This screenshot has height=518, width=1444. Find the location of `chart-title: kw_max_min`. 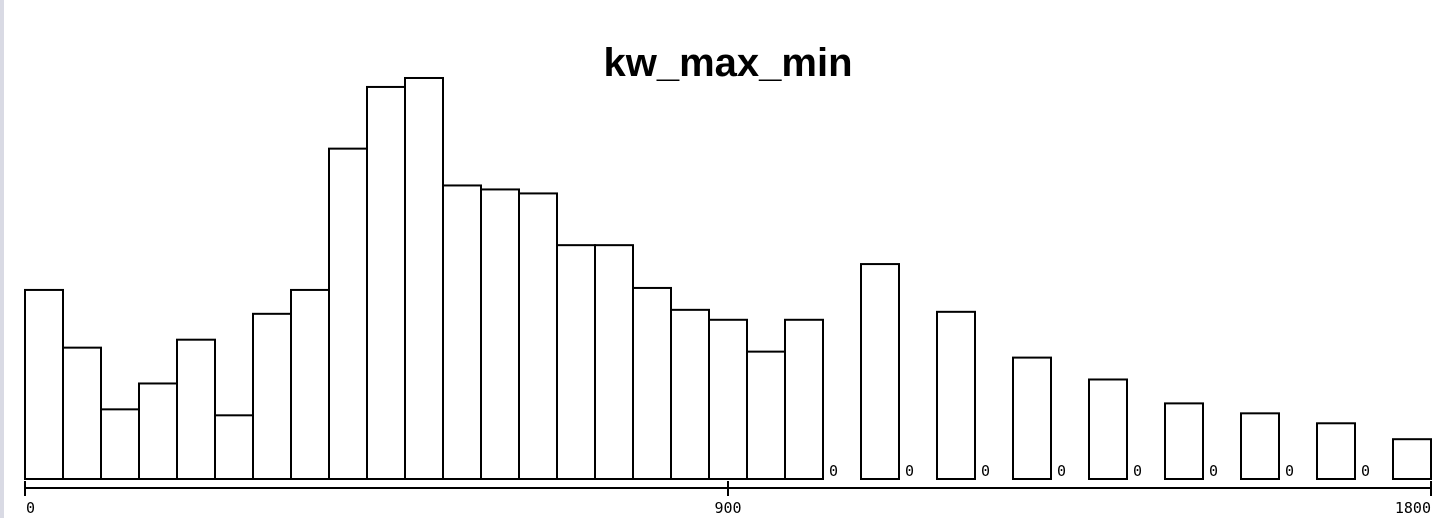

chart-title: kw_max_min is located at coordinates (728, 63).